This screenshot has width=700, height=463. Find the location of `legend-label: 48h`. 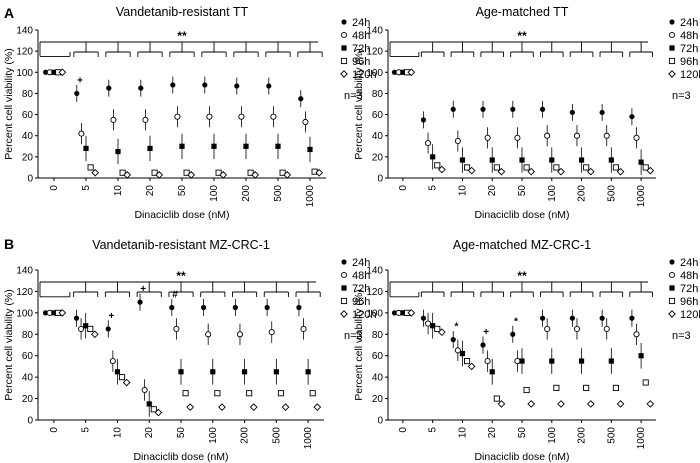

legend-label: 48h is located at coordinates (361, 276).